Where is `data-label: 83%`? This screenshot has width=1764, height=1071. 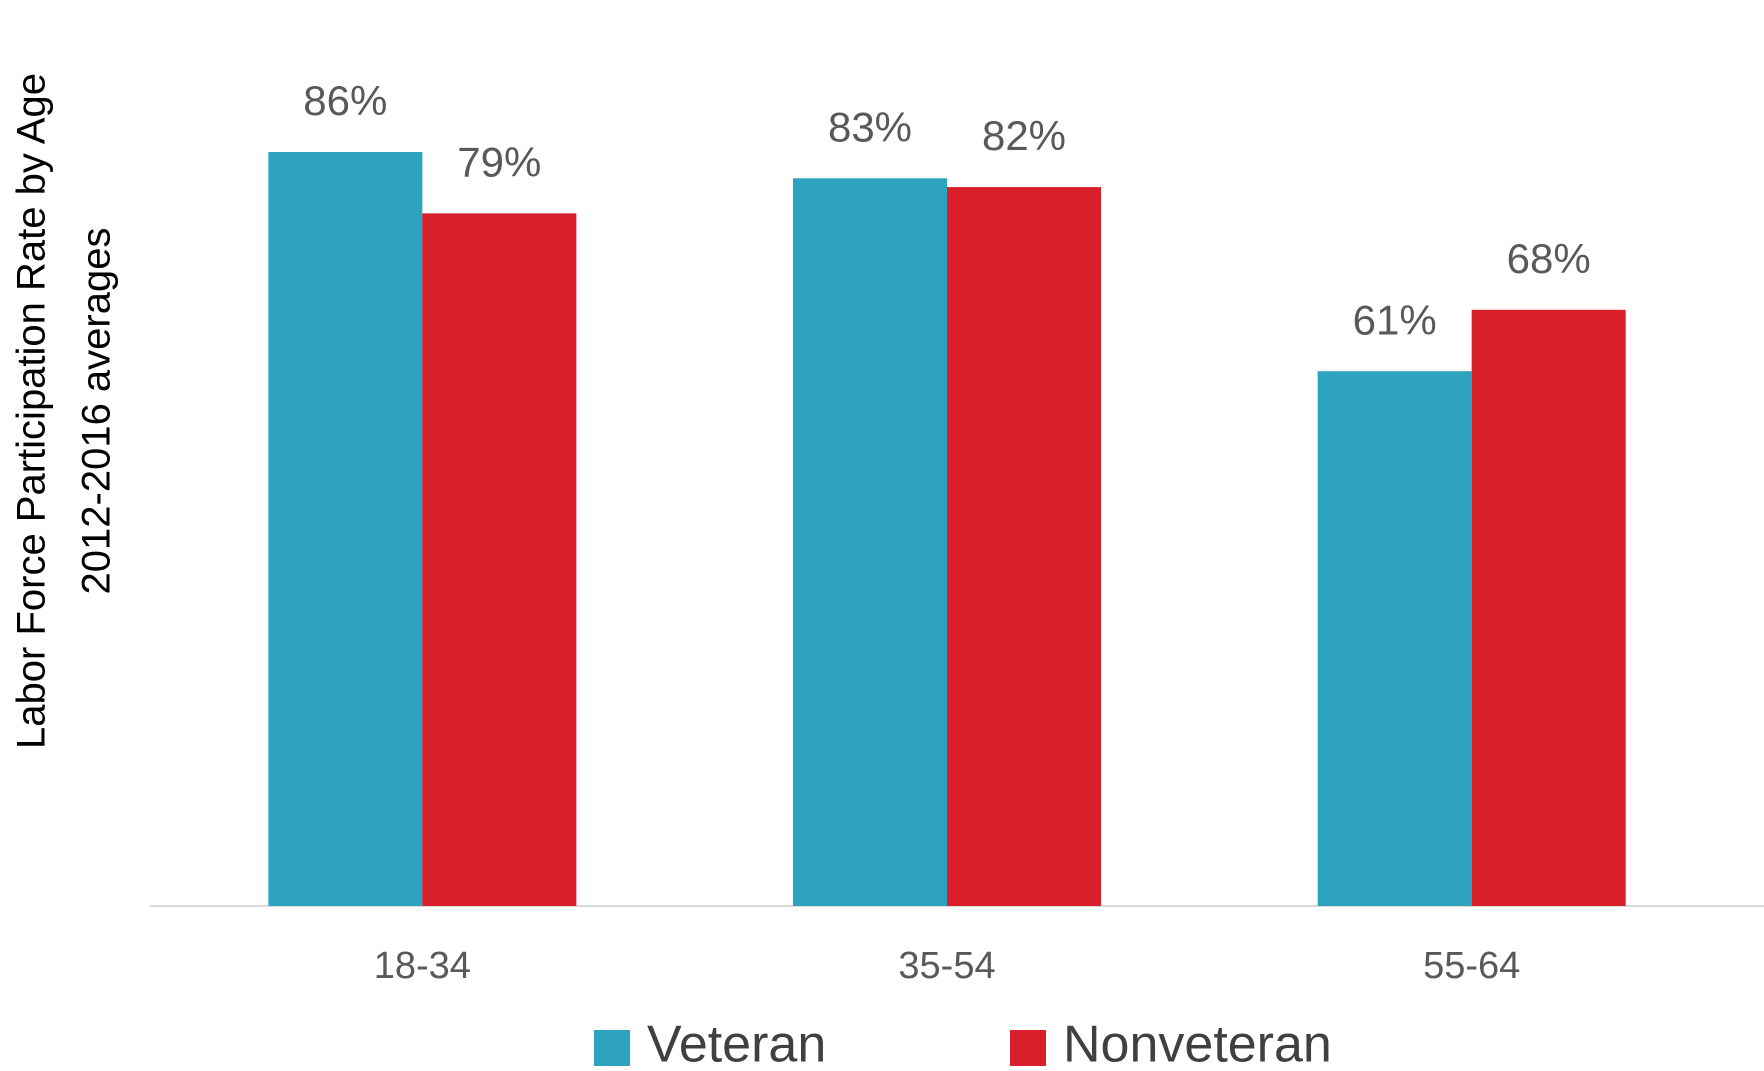 data-label: 83% is located at coordinates (870, 126).